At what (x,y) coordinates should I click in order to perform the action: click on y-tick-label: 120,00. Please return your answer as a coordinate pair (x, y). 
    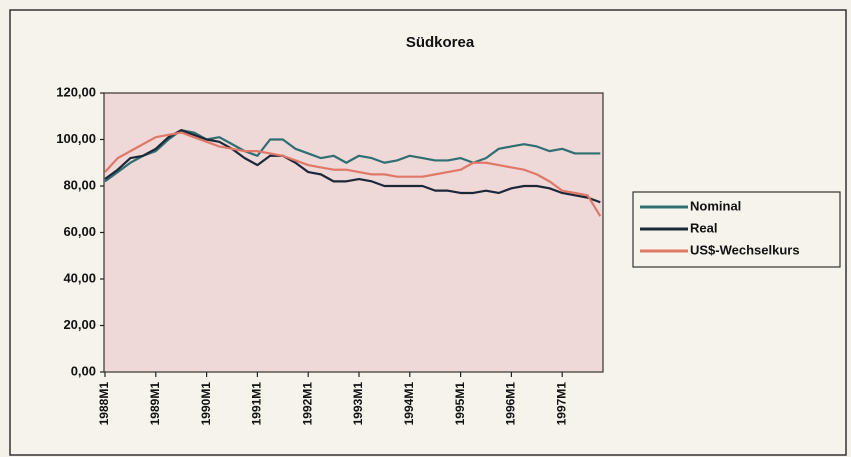
    Looking at the image, I should click on (76, 91).